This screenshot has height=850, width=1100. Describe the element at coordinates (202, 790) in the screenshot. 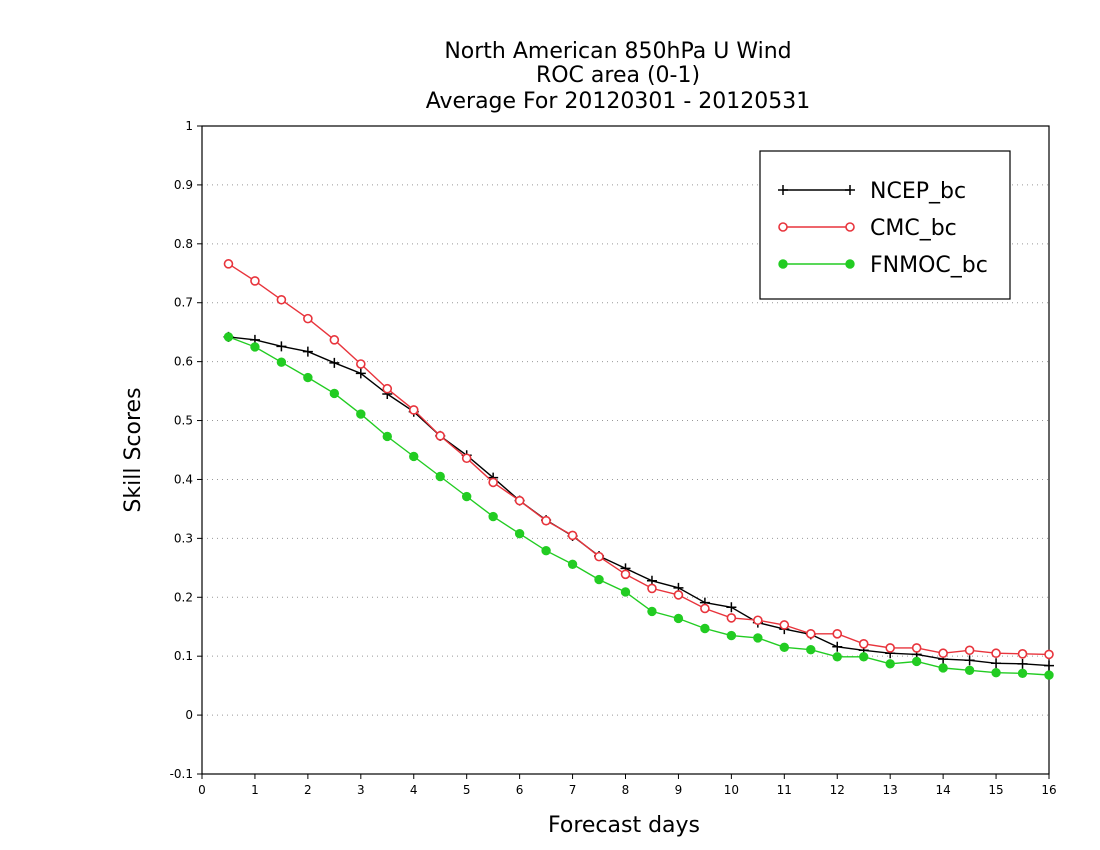

I see `x-tick-label: 0` at that location.